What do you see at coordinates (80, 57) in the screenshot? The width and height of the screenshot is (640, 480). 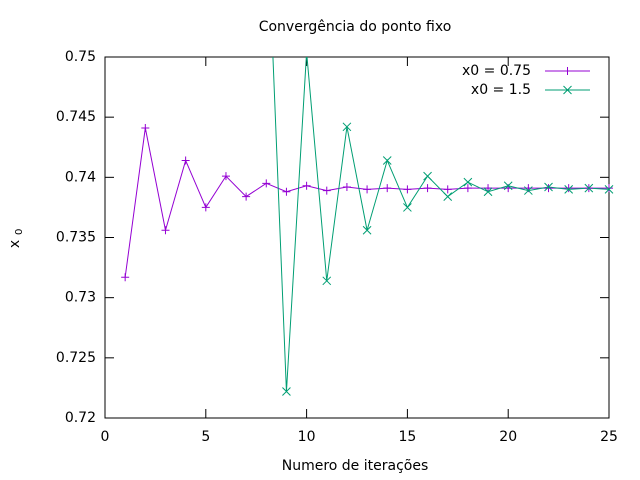 I see `y-tick-label: 0.75` at bounding box center [80, 57].